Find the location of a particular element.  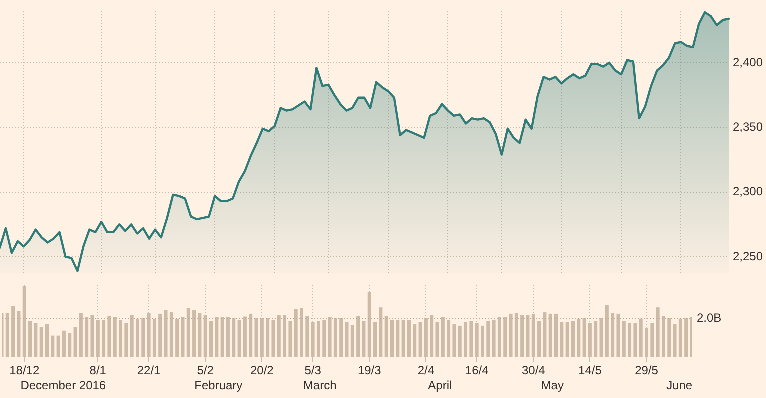

x-tick-label: 16/4 is located at coordinates (477, 371).